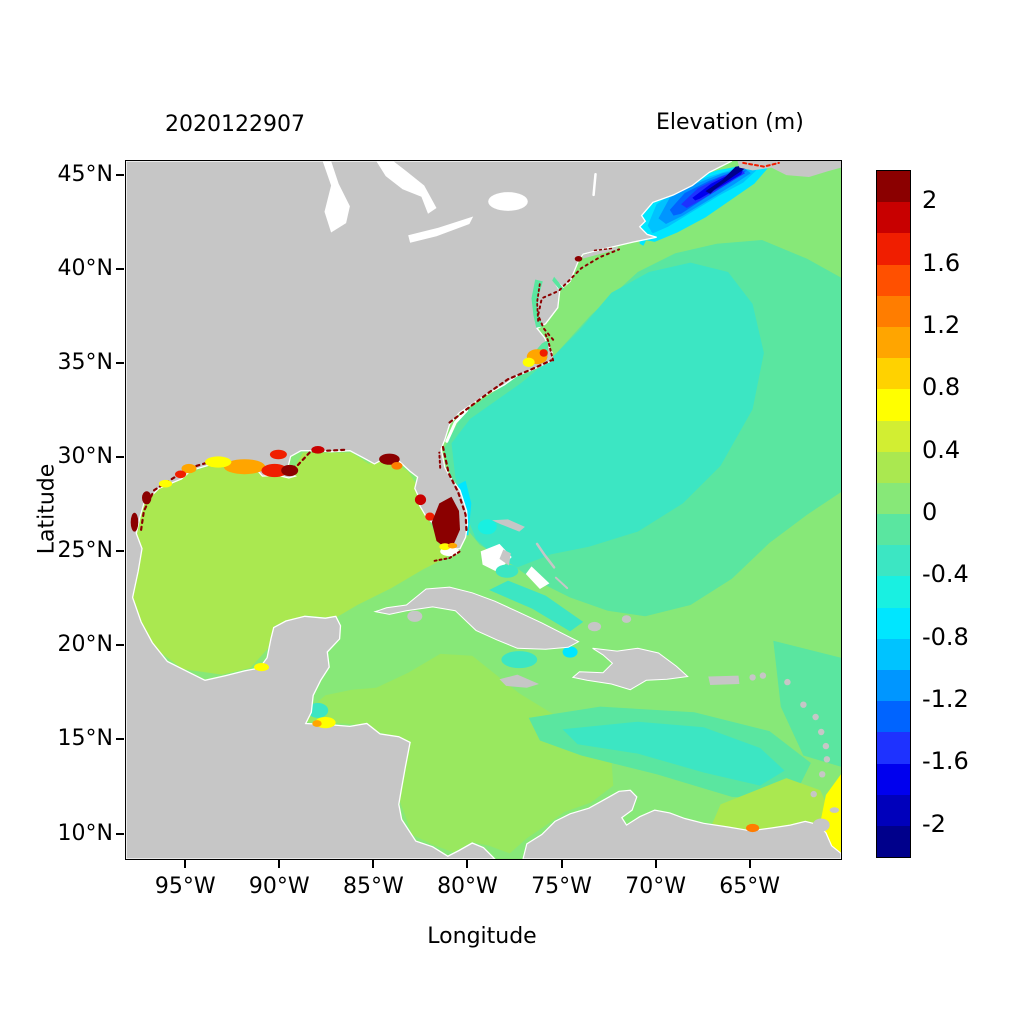 This screenshot has width=1024, height=1024. What do you see at coordinates (85, 551) in the screenshot?
I see `y-tick-label: 25°N` at bounding box center [85, 551].